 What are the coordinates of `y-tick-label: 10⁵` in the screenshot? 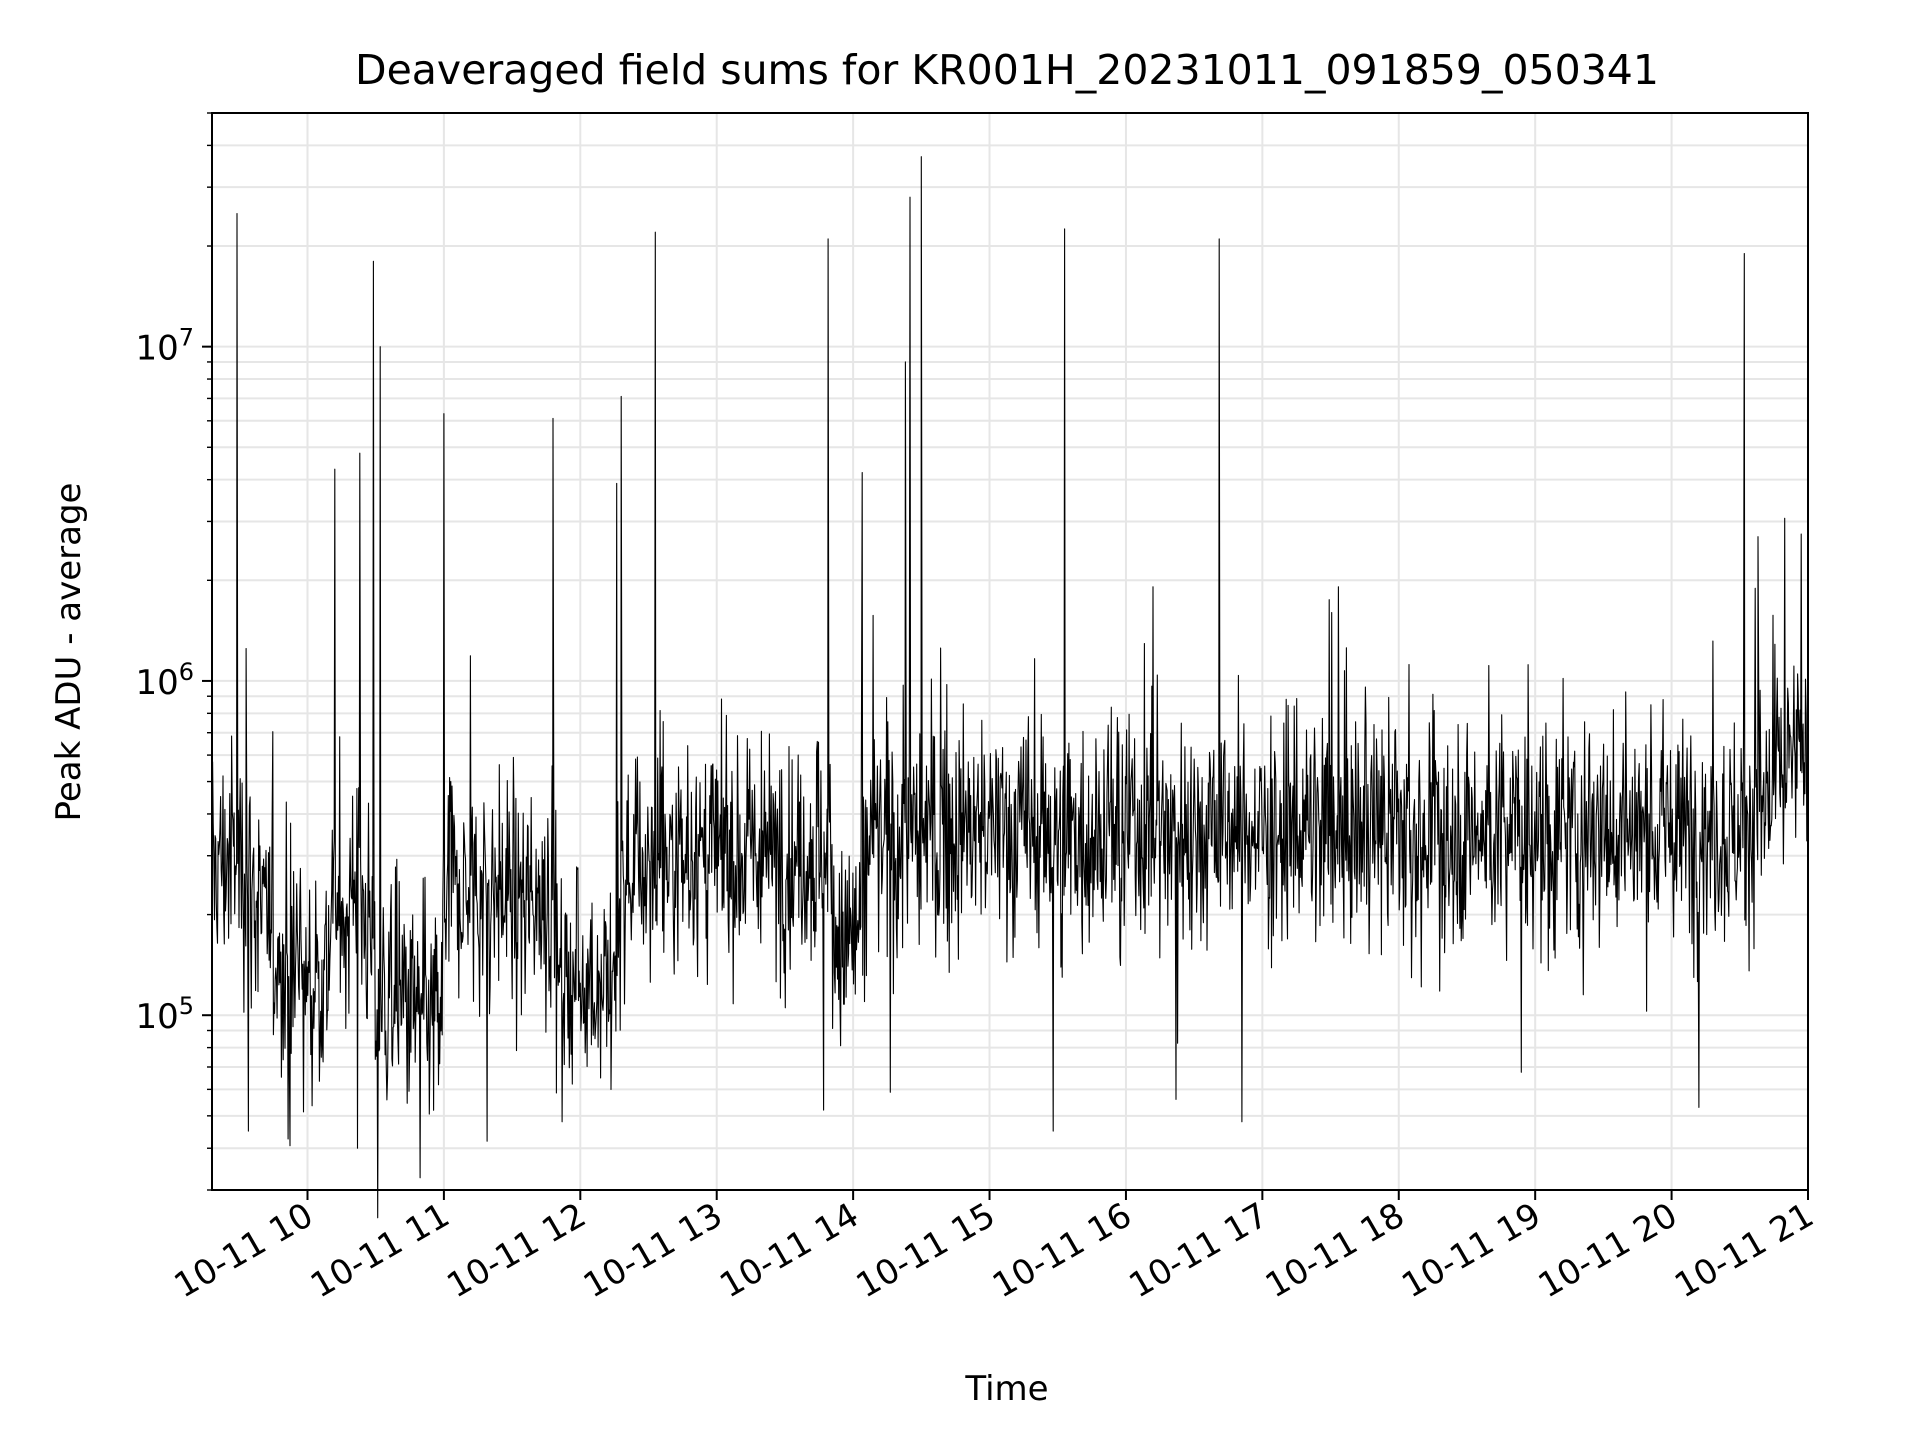 It's located at (164, 1014).